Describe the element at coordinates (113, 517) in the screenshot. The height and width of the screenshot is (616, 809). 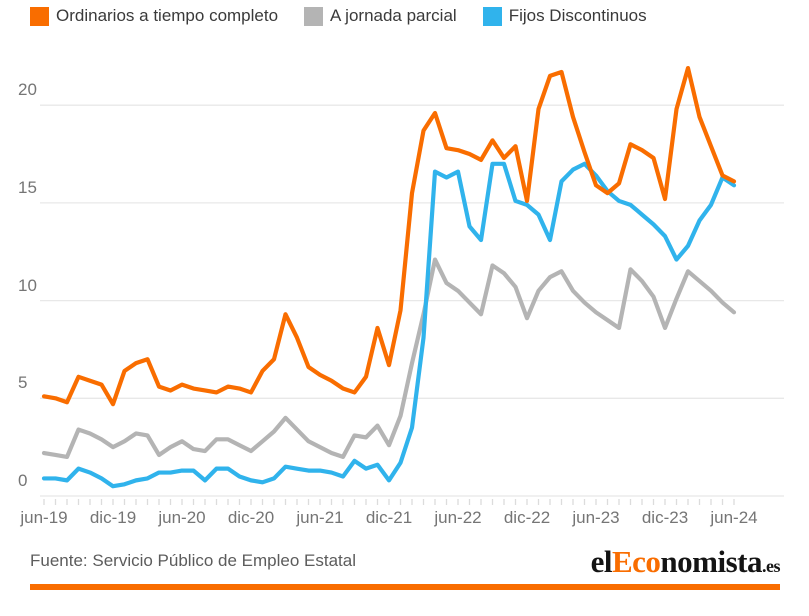
I see `x-tick-label: dic-19` at that location.